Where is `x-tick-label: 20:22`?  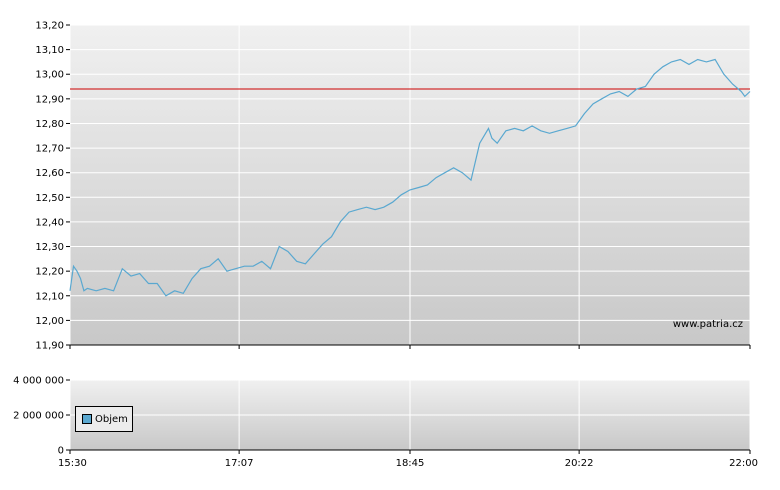
x-tick-label: 20:22 is located at coordinates (579, 463).